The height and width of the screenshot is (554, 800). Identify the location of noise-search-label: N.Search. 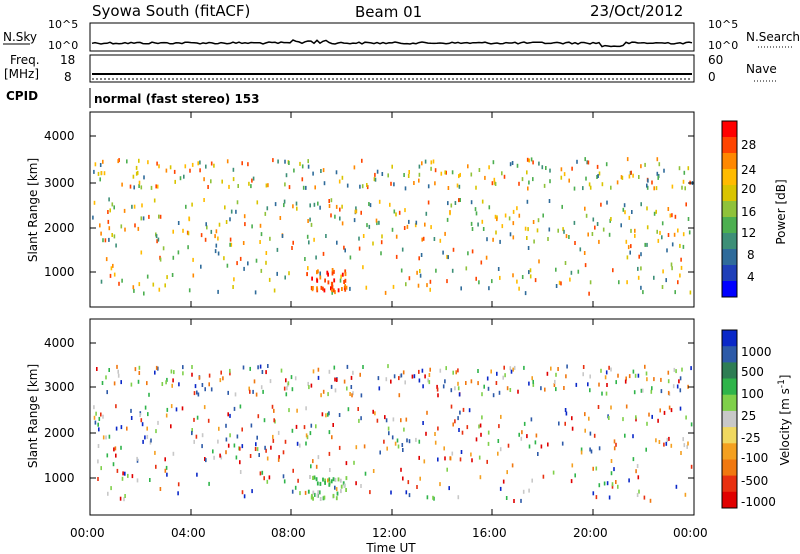
(773, 37).